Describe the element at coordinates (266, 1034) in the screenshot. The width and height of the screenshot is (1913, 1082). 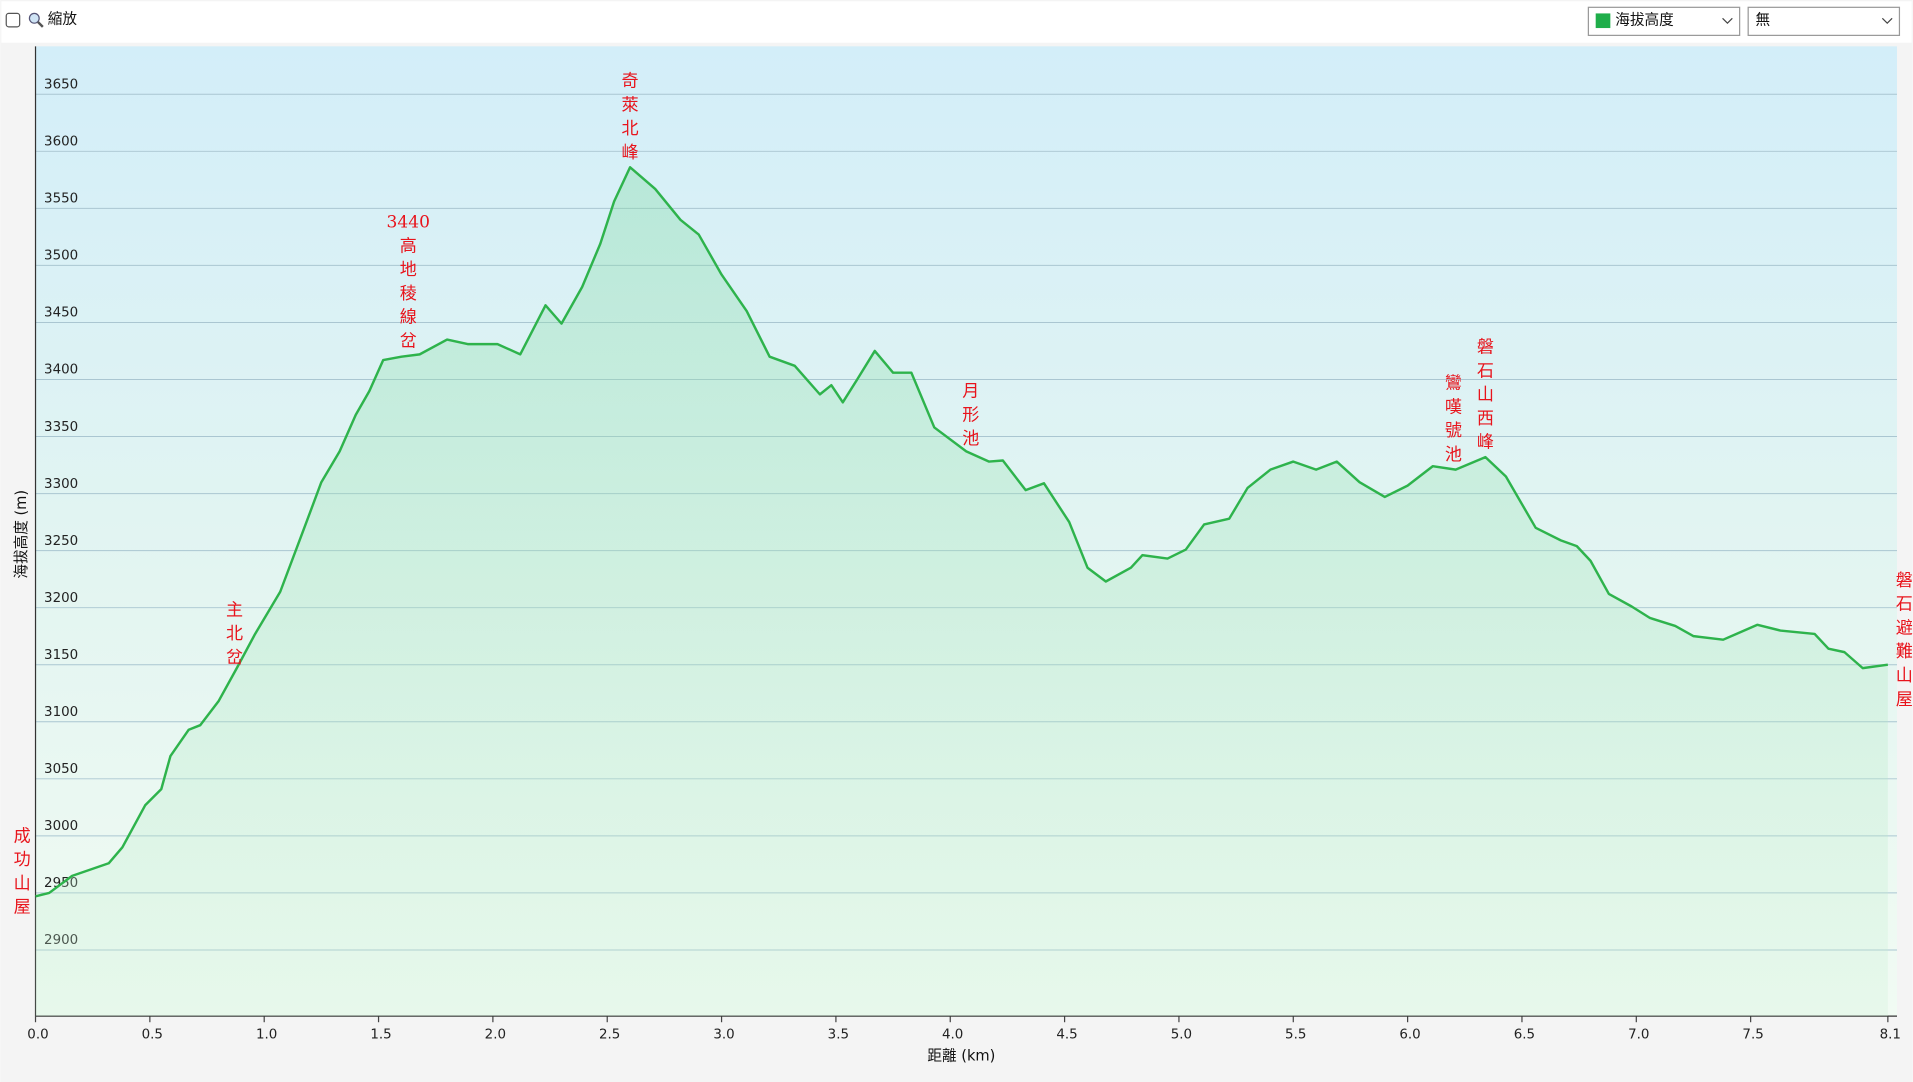
I see `x-tick-label: 1.0` at that location.